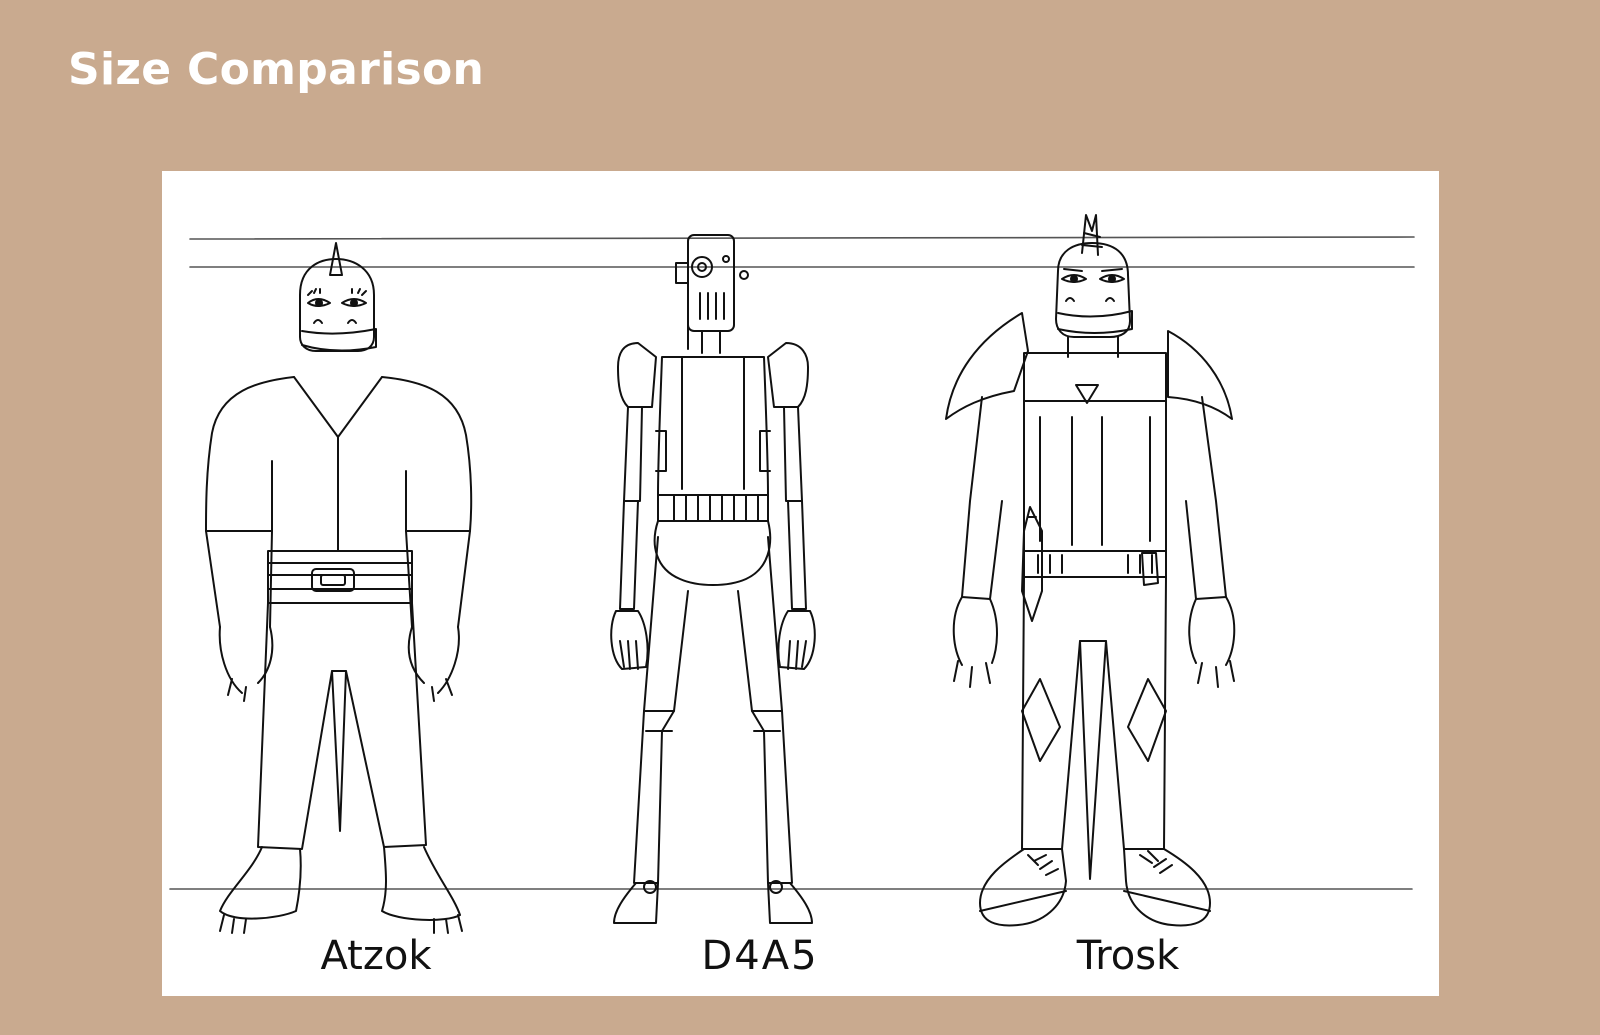  Describe the element at coordinates (376, 956) in the screenshot. I see `character-name-atzok: Atzok` at that location.